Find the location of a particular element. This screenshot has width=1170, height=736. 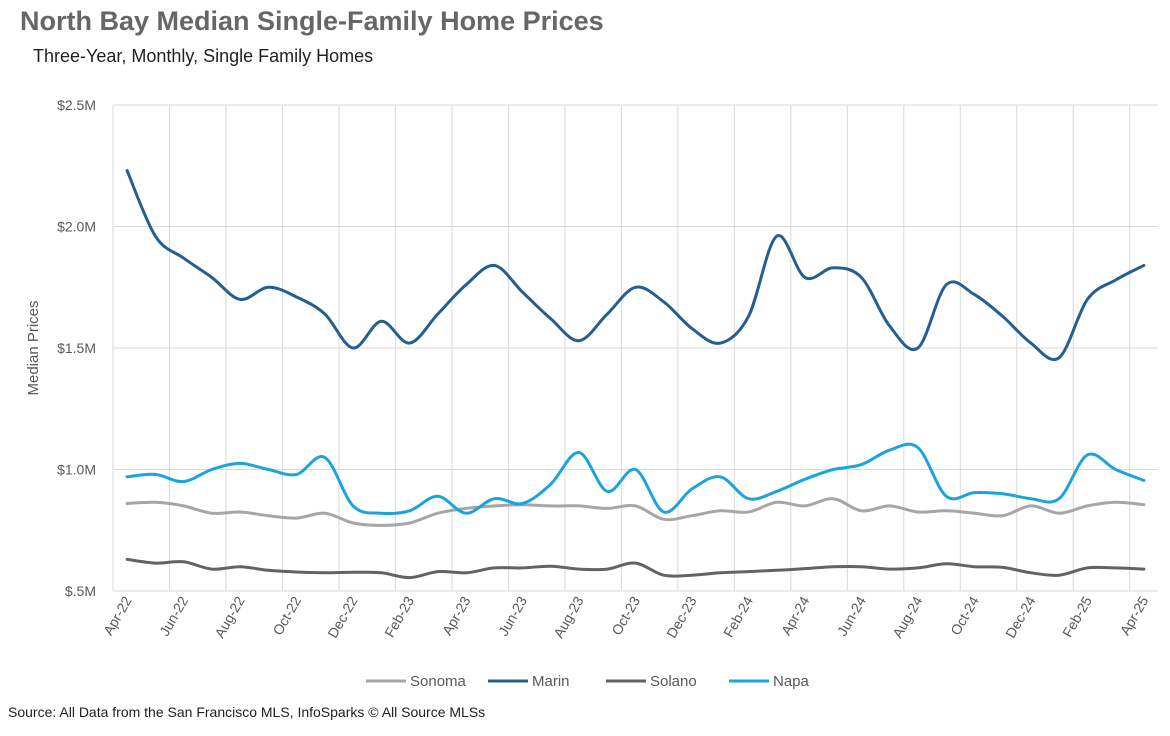

legend: Sonoma Marin Solano Napa is located at coordinates (588, 681).